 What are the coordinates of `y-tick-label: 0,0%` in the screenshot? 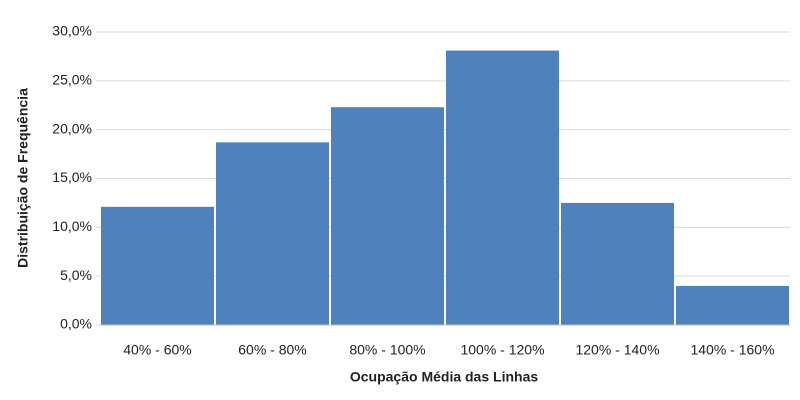 It's located at (76, 324).